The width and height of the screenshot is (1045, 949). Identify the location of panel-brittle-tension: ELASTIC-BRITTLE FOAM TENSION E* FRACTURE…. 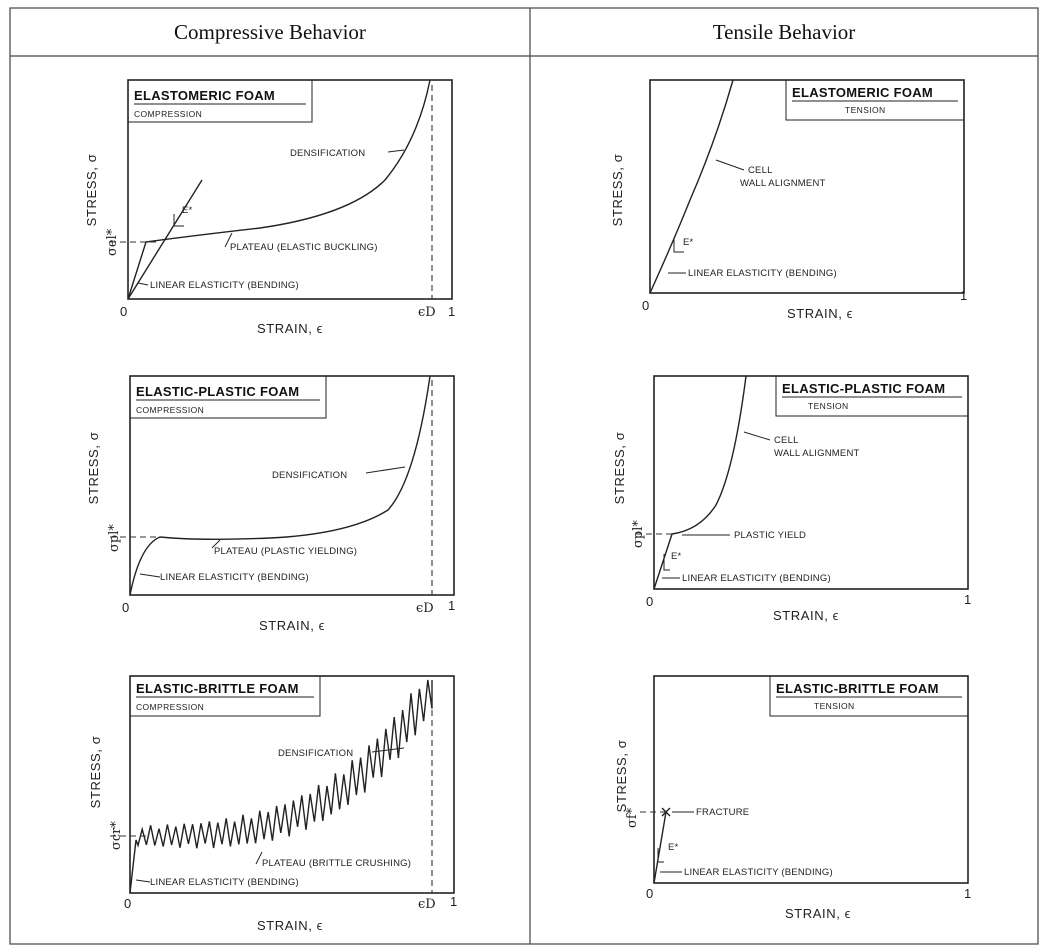
(792, 798).